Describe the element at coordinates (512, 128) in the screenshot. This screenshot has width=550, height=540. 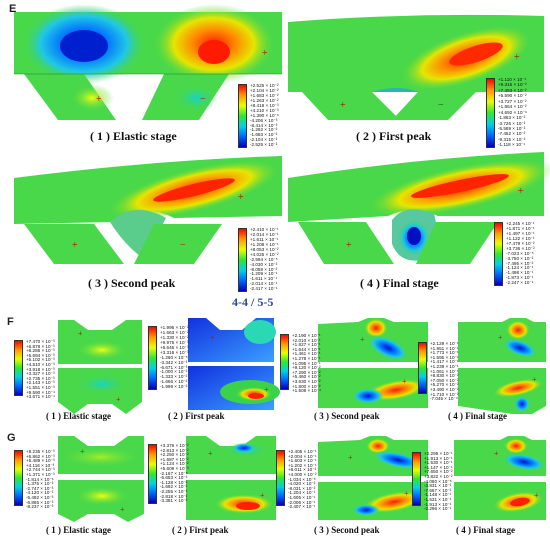
I see `legend-value: -5.589 × 10⁻²` at that location.